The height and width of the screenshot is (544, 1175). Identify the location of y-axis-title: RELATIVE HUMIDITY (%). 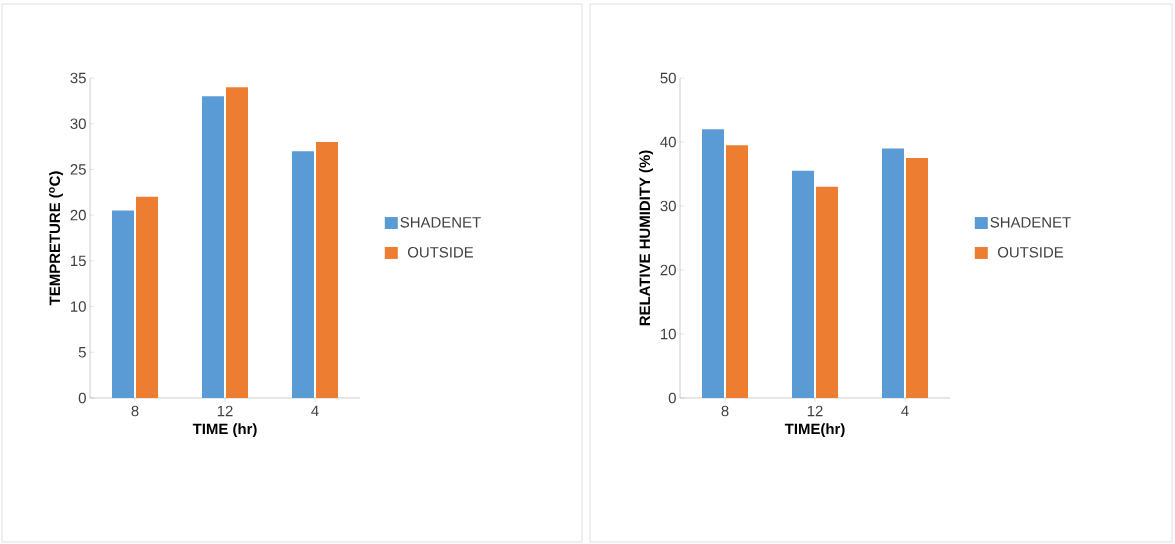
(646, 238).